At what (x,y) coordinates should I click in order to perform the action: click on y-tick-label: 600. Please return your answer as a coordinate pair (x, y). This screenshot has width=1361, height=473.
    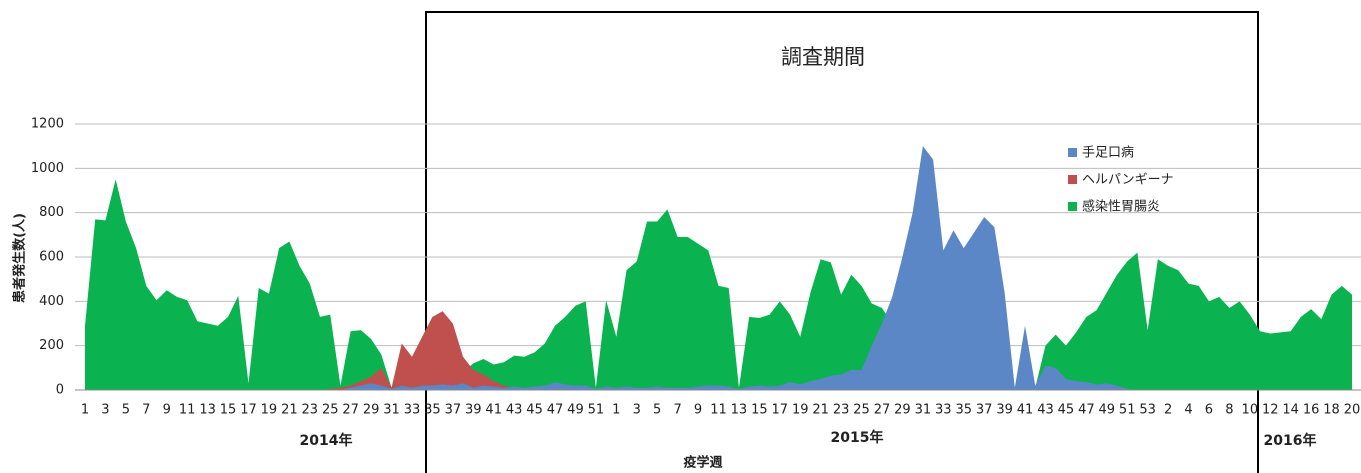
    Looking at the image, I should click on (51, 257).